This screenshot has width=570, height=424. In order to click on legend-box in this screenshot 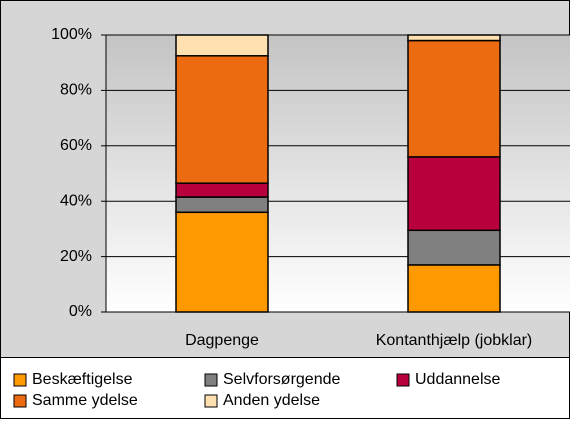, I will do `click(285, 388)`.